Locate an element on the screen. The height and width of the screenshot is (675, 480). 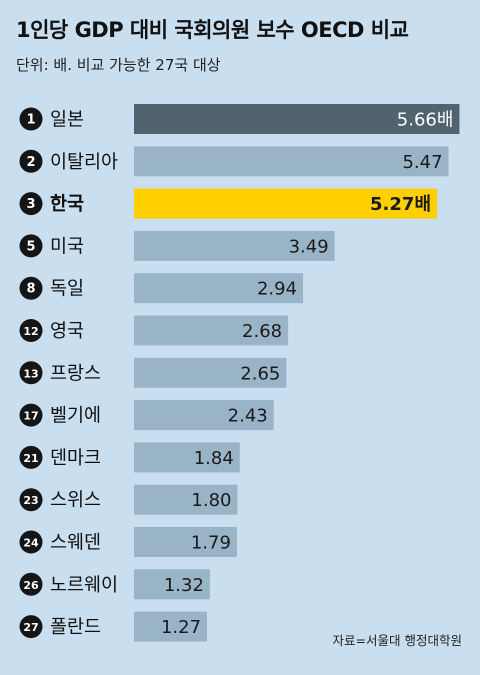
value-label: 1.79 is located at coordinates (211, 543).